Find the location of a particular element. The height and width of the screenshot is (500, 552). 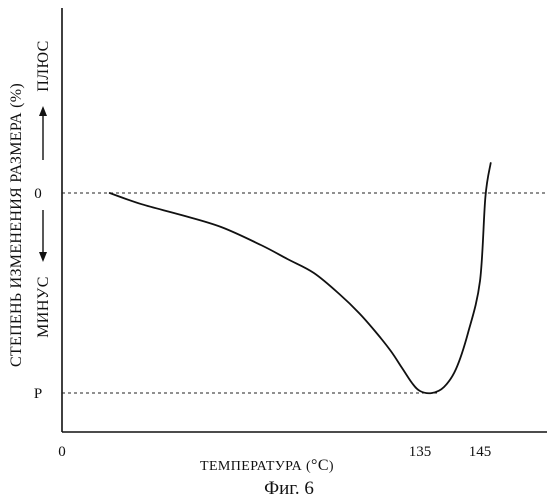

y-axis-title: СТЕПЕНЬ ИЗМЕНЕНИЯ РАЗМЕРА (%) is located at coordinates (16, 225).